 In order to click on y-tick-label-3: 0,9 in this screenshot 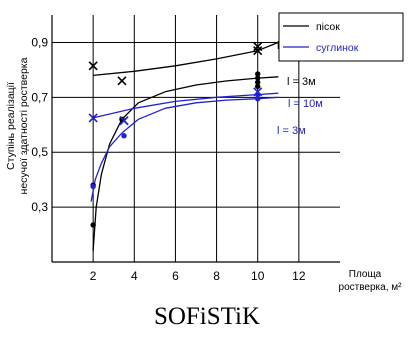, I will do `click(39, 42)`.